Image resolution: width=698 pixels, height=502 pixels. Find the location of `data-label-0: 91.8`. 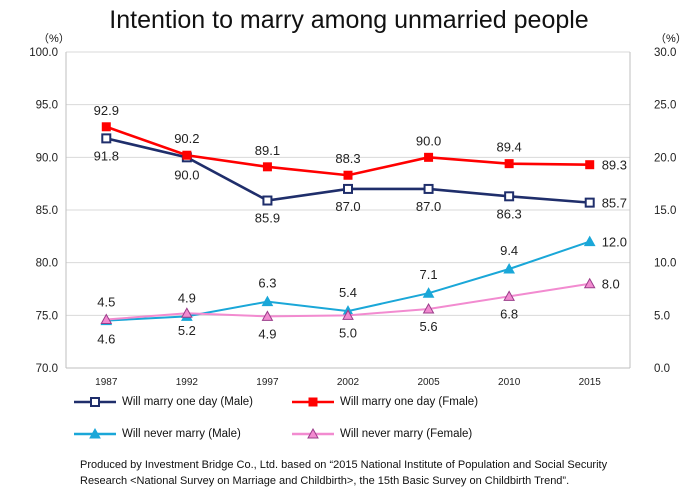

data-label-0: 91.8 is located at coordinates (106, 155).